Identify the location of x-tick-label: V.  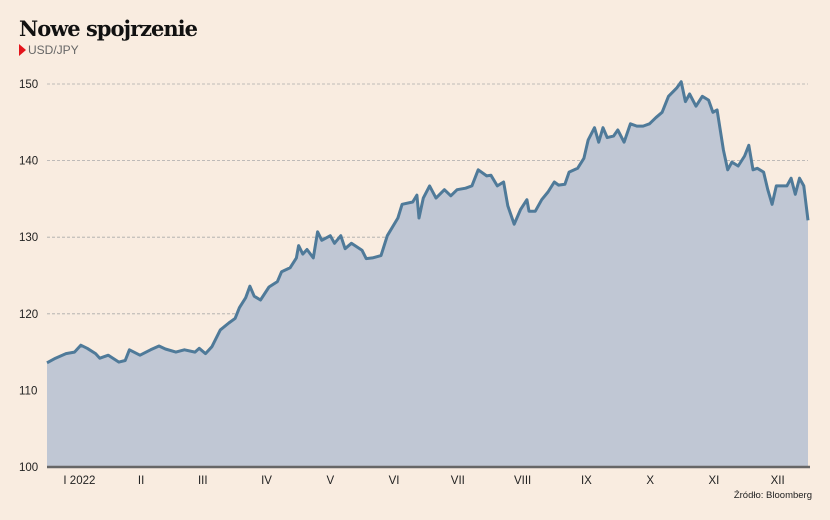
(330, 481).